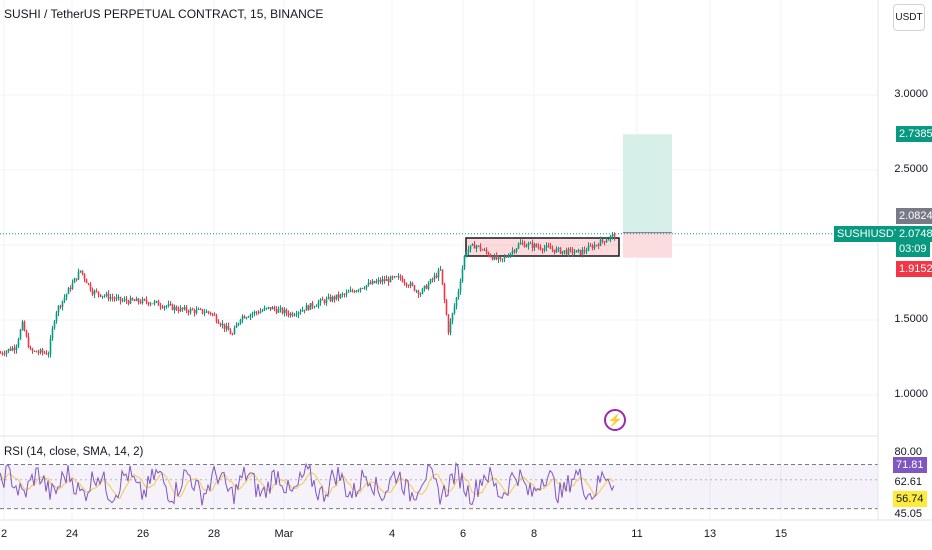 Image resolution: width=932 pixels, height=550 pixels. I want to click on price-axis-label: 1.5000, so click(911, 319).